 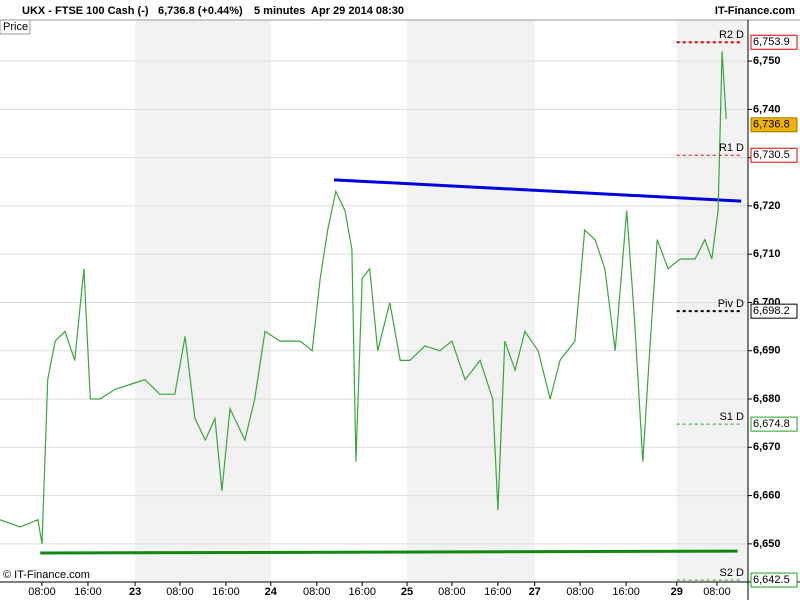 I want to click on y-tick-label: 6,750, so click(x=767, y=61).